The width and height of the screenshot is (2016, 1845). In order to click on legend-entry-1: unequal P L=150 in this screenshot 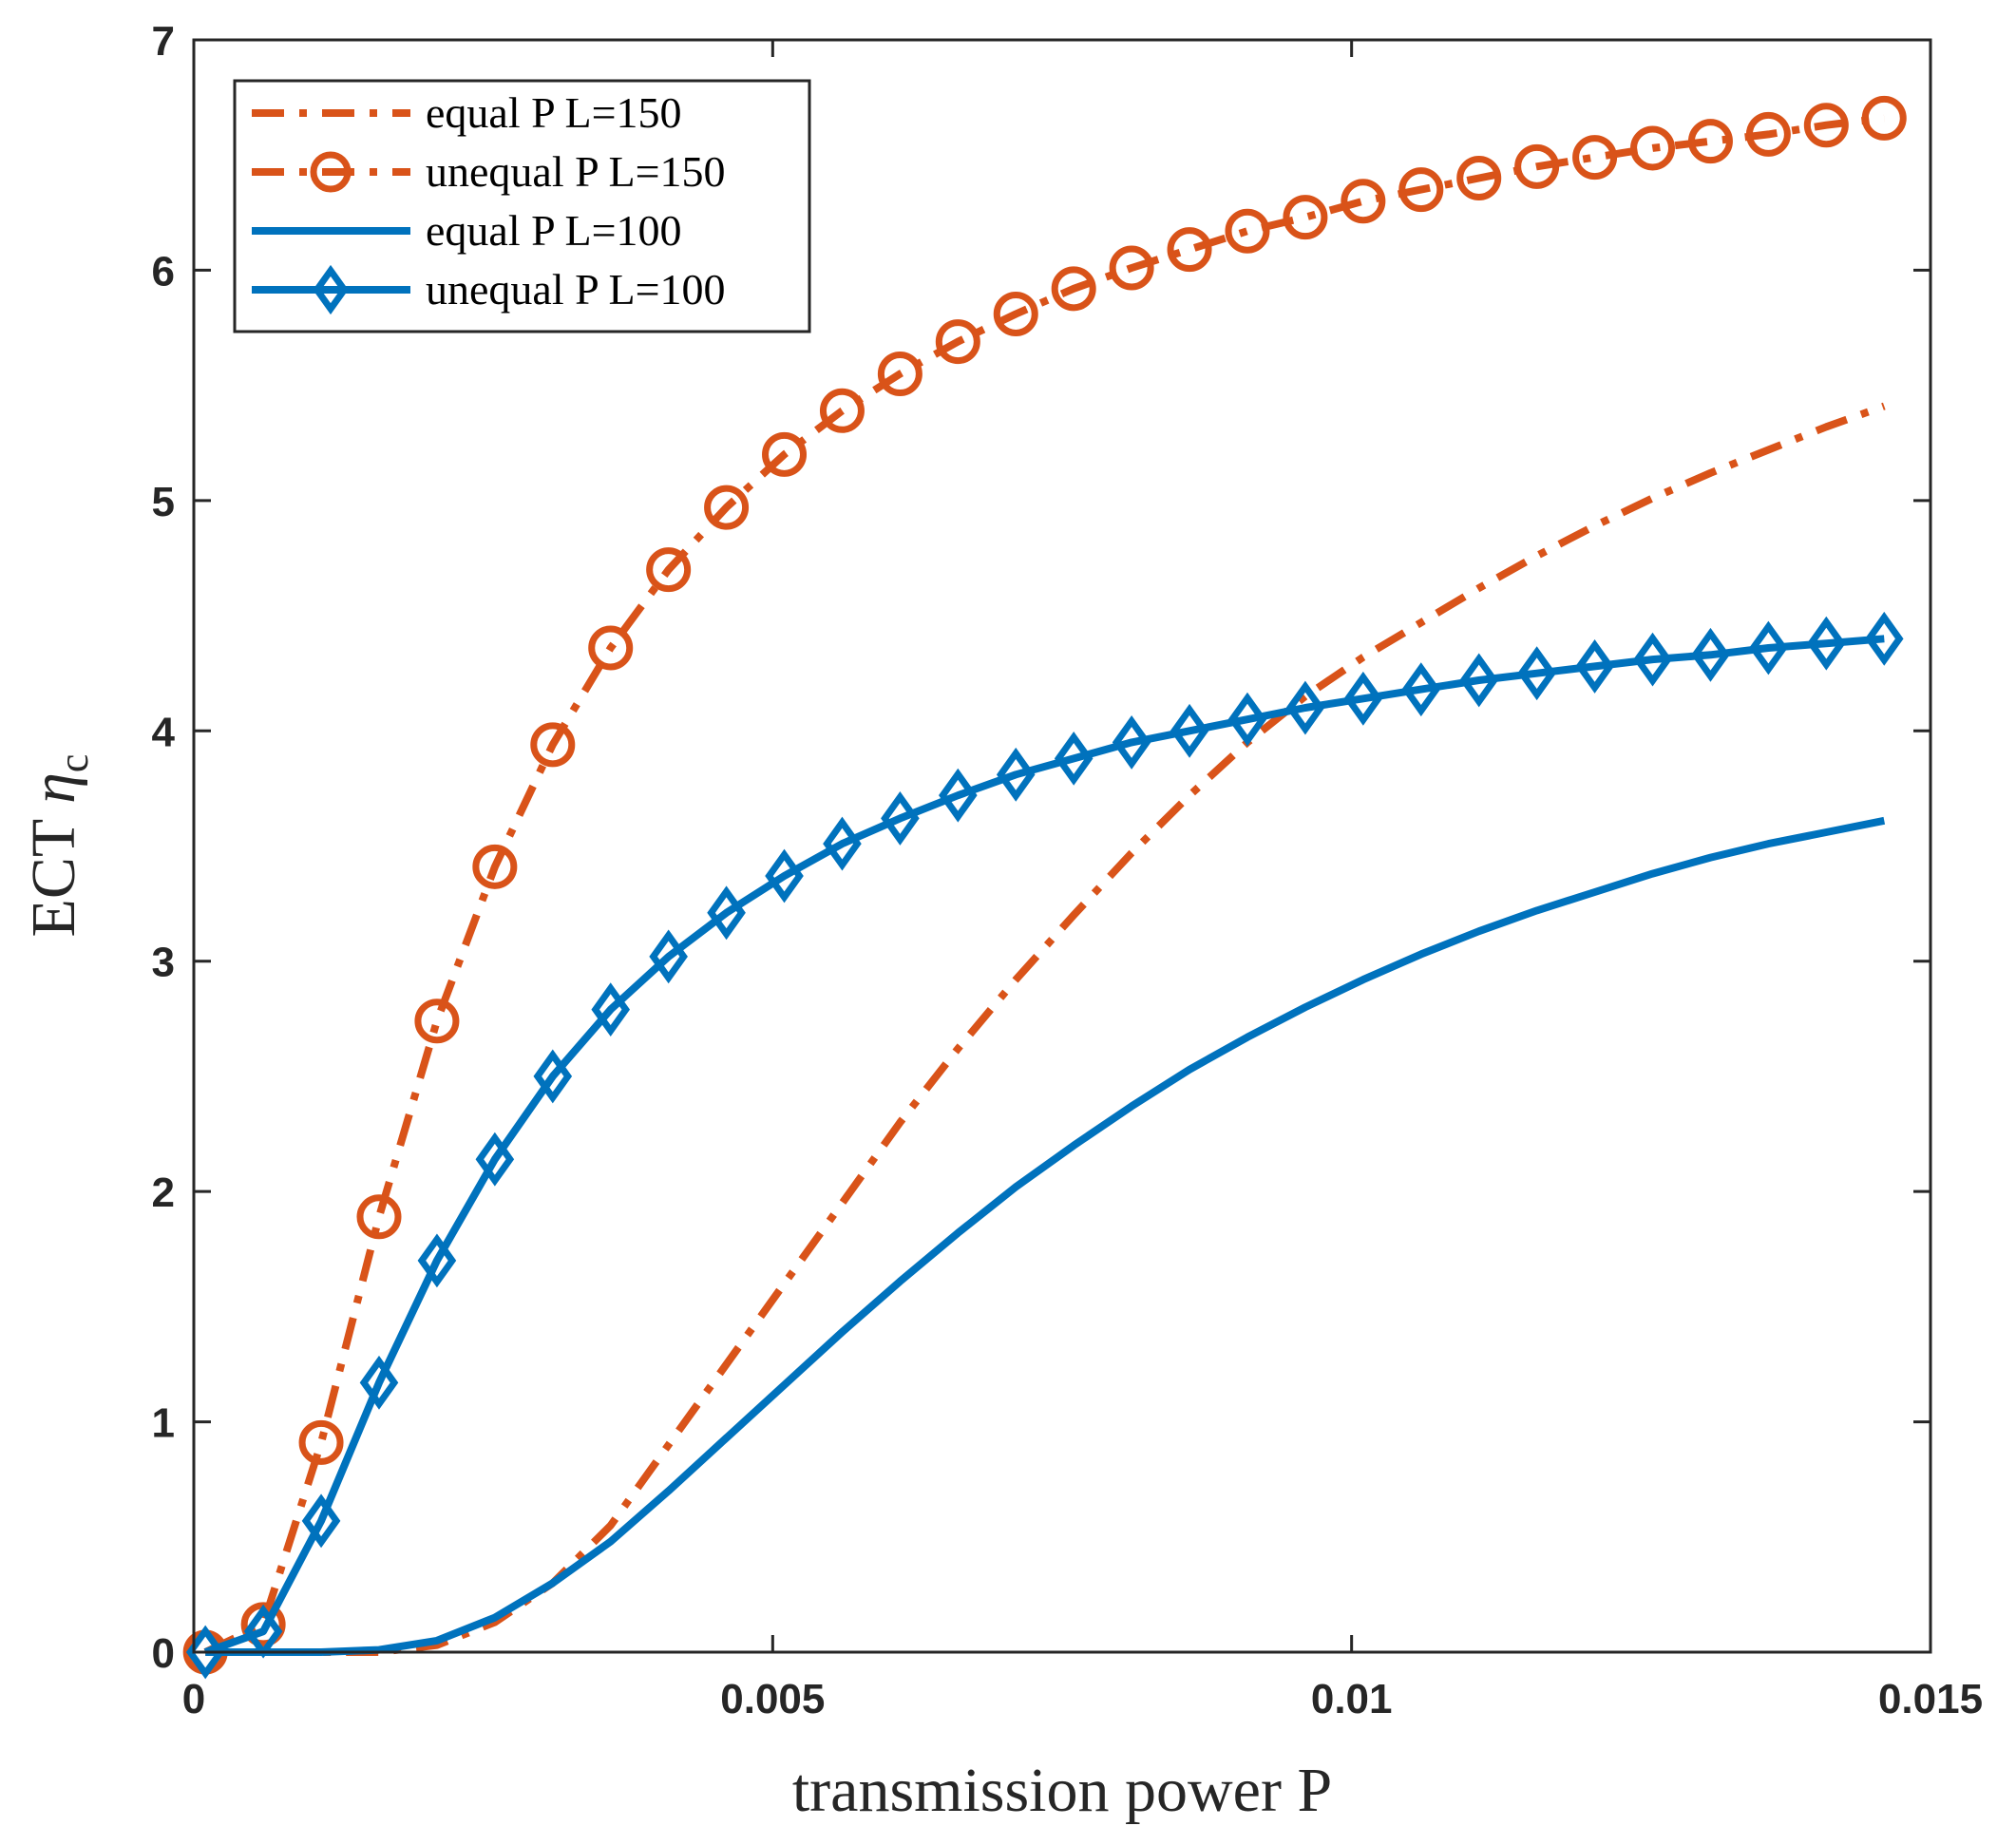, I will do `click(489, 171)`.